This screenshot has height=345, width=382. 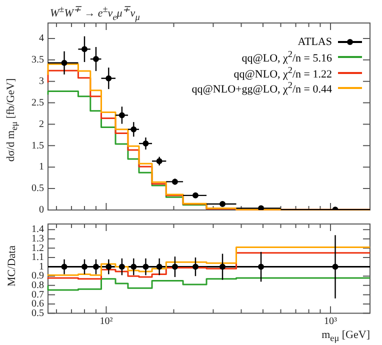 What do you see at coordinates (38, 304) in the screenshot?
I see `y-tick-label: 0.6` at bounding box center [38, 304].